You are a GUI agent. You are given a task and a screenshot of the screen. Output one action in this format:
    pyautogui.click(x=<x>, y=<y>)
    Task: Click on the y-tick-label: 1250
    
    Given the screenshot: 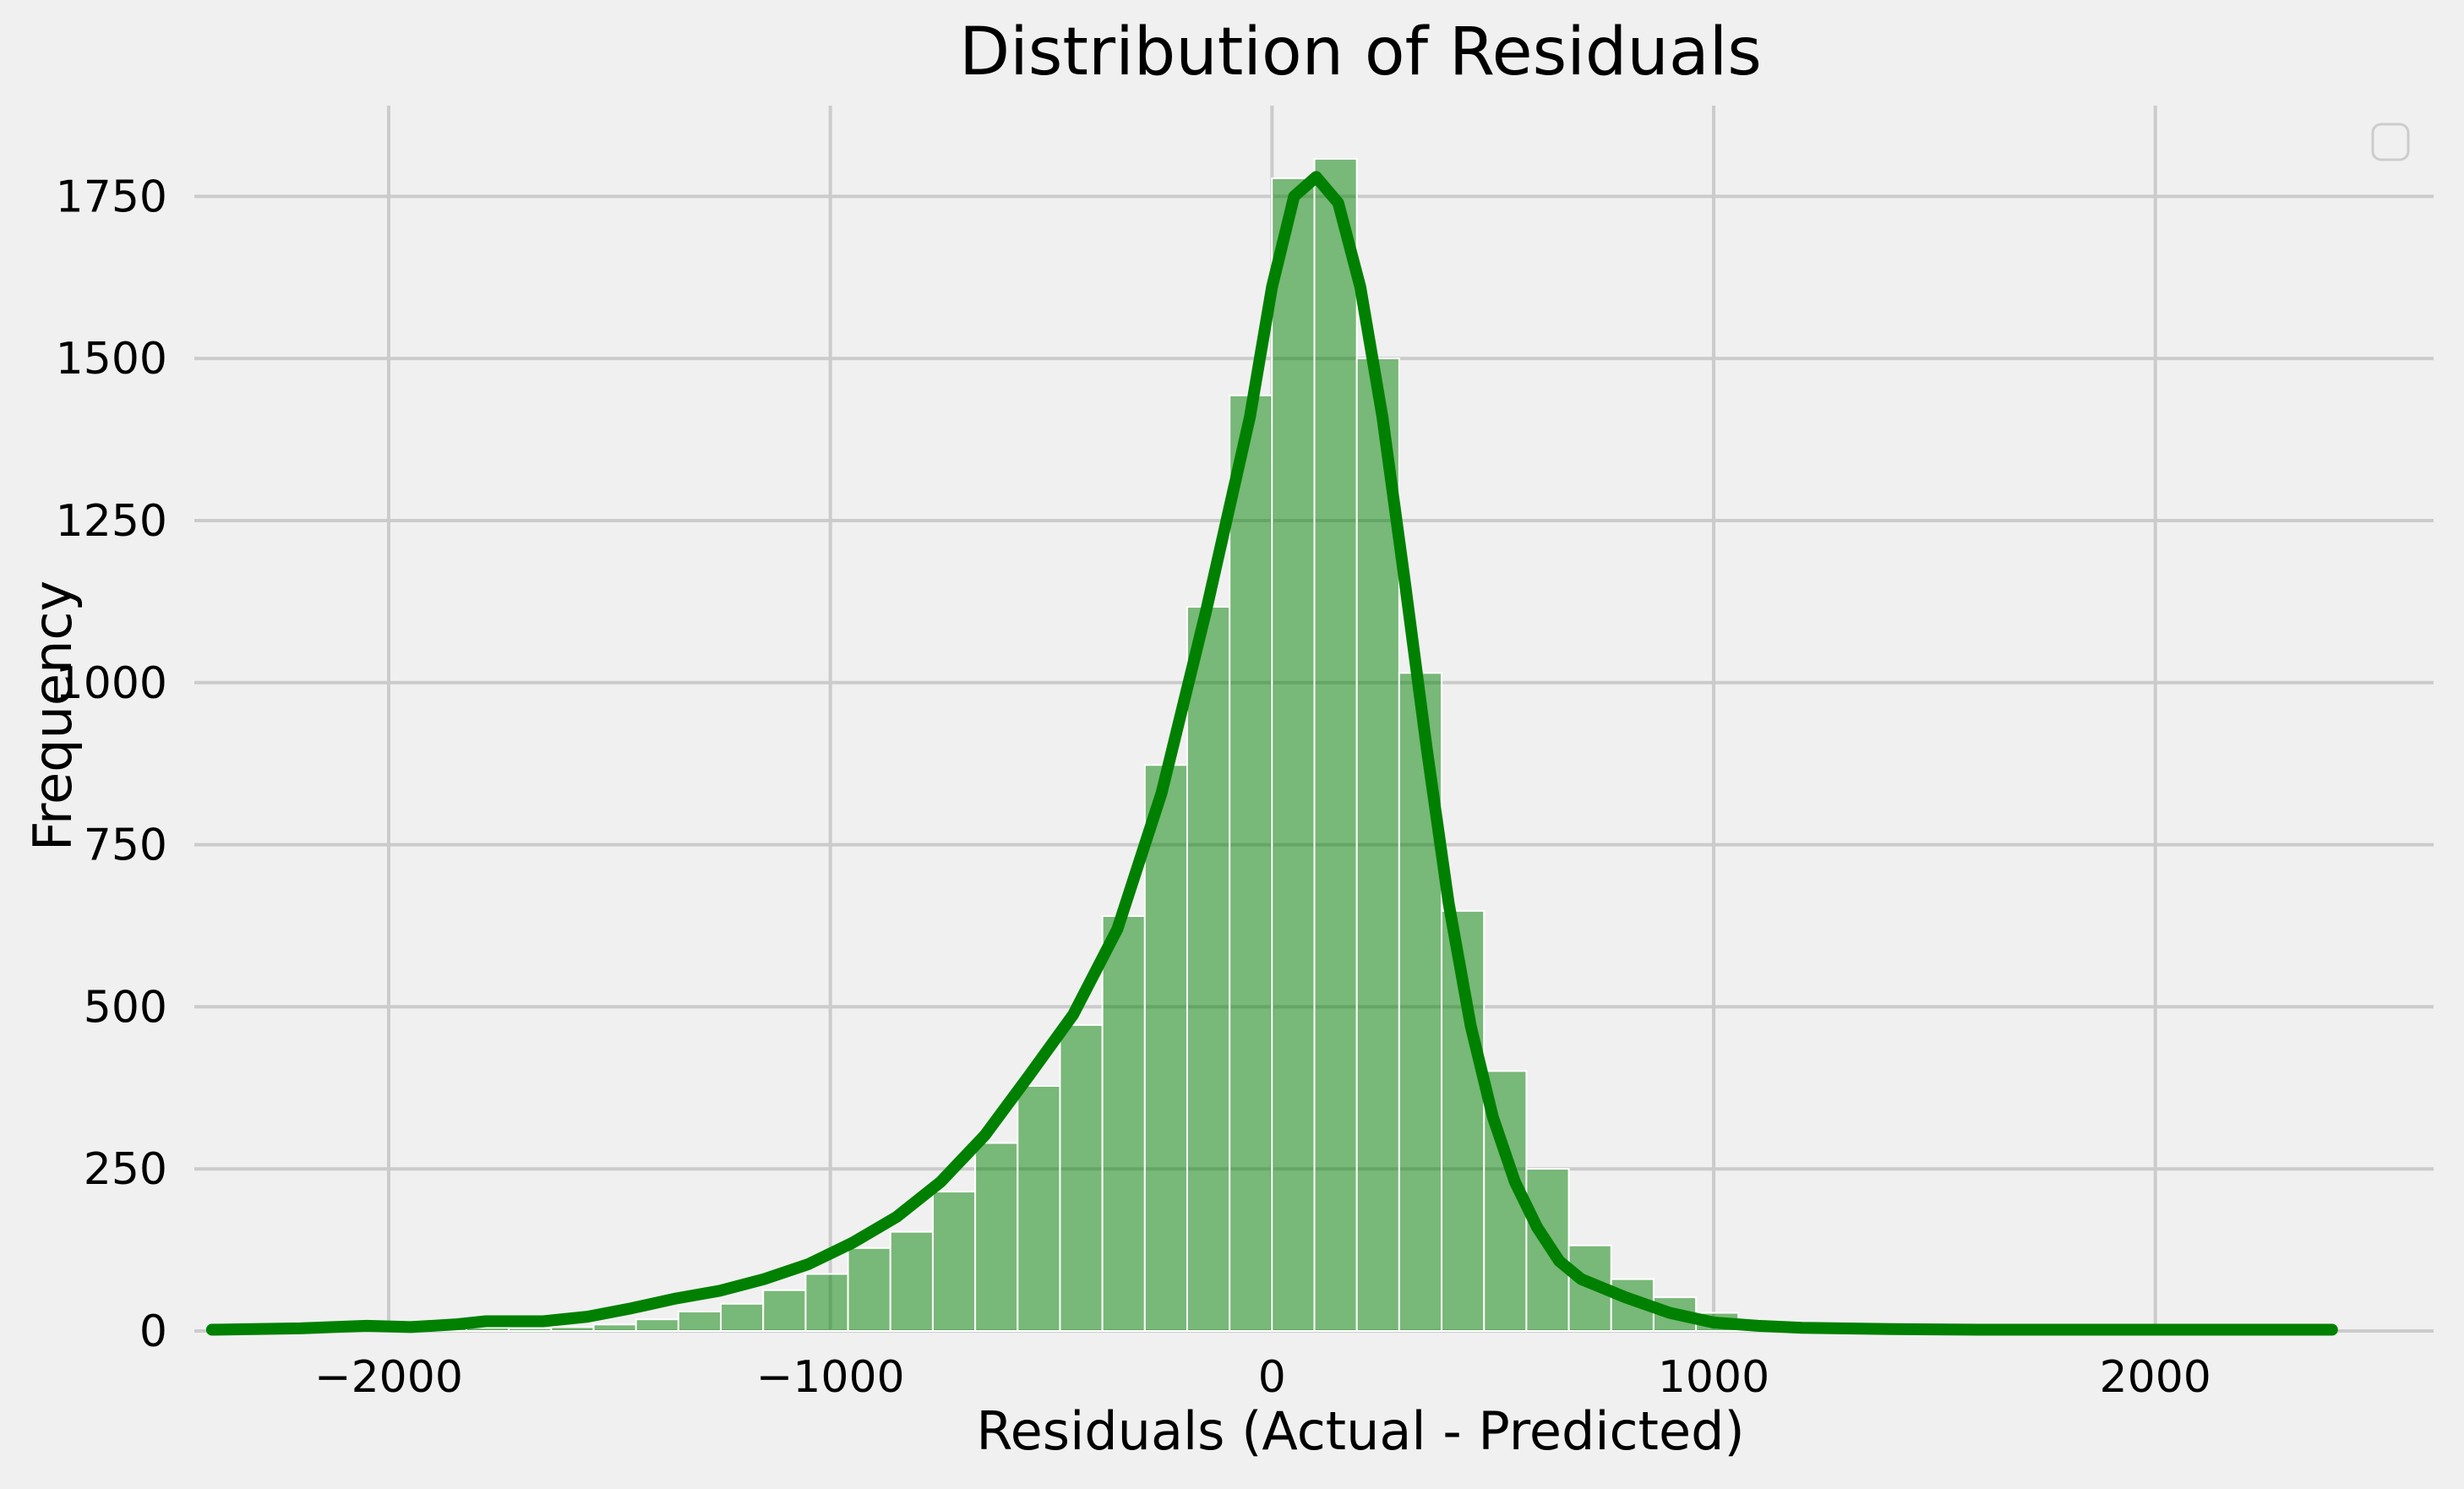 What is the action you would take?
    pyautogui.click(x=111, y=521)
    